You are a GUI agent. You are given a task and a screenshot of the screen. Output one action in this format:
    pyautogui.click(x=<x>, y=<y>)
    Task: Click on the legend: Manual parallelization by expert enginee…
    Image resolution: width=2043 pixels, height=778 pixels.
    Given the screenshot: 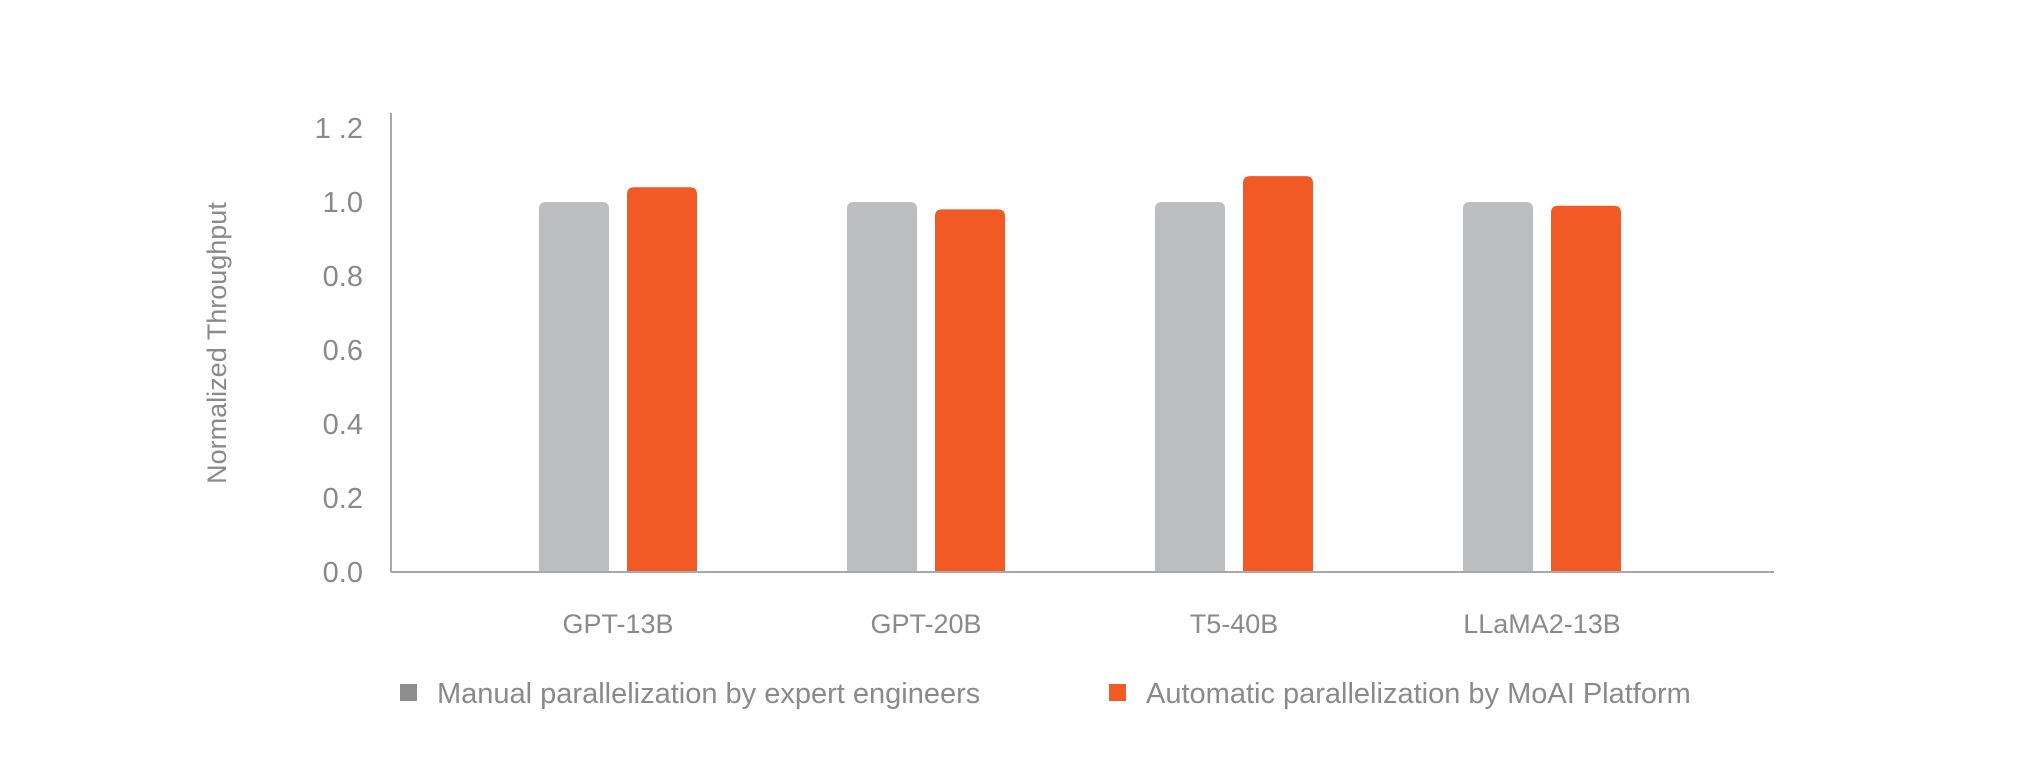 What is the action you would take?
    pyautogui.click(x=1045, y=694)
    